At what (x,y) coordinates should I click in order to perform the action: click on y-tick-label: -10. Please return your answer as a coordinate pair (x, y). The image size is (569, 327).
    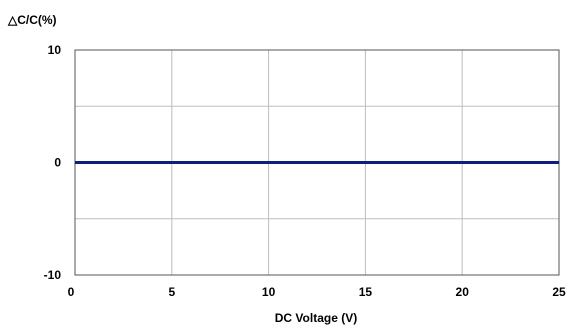
    Looking at the image, I should click on (53, 275).